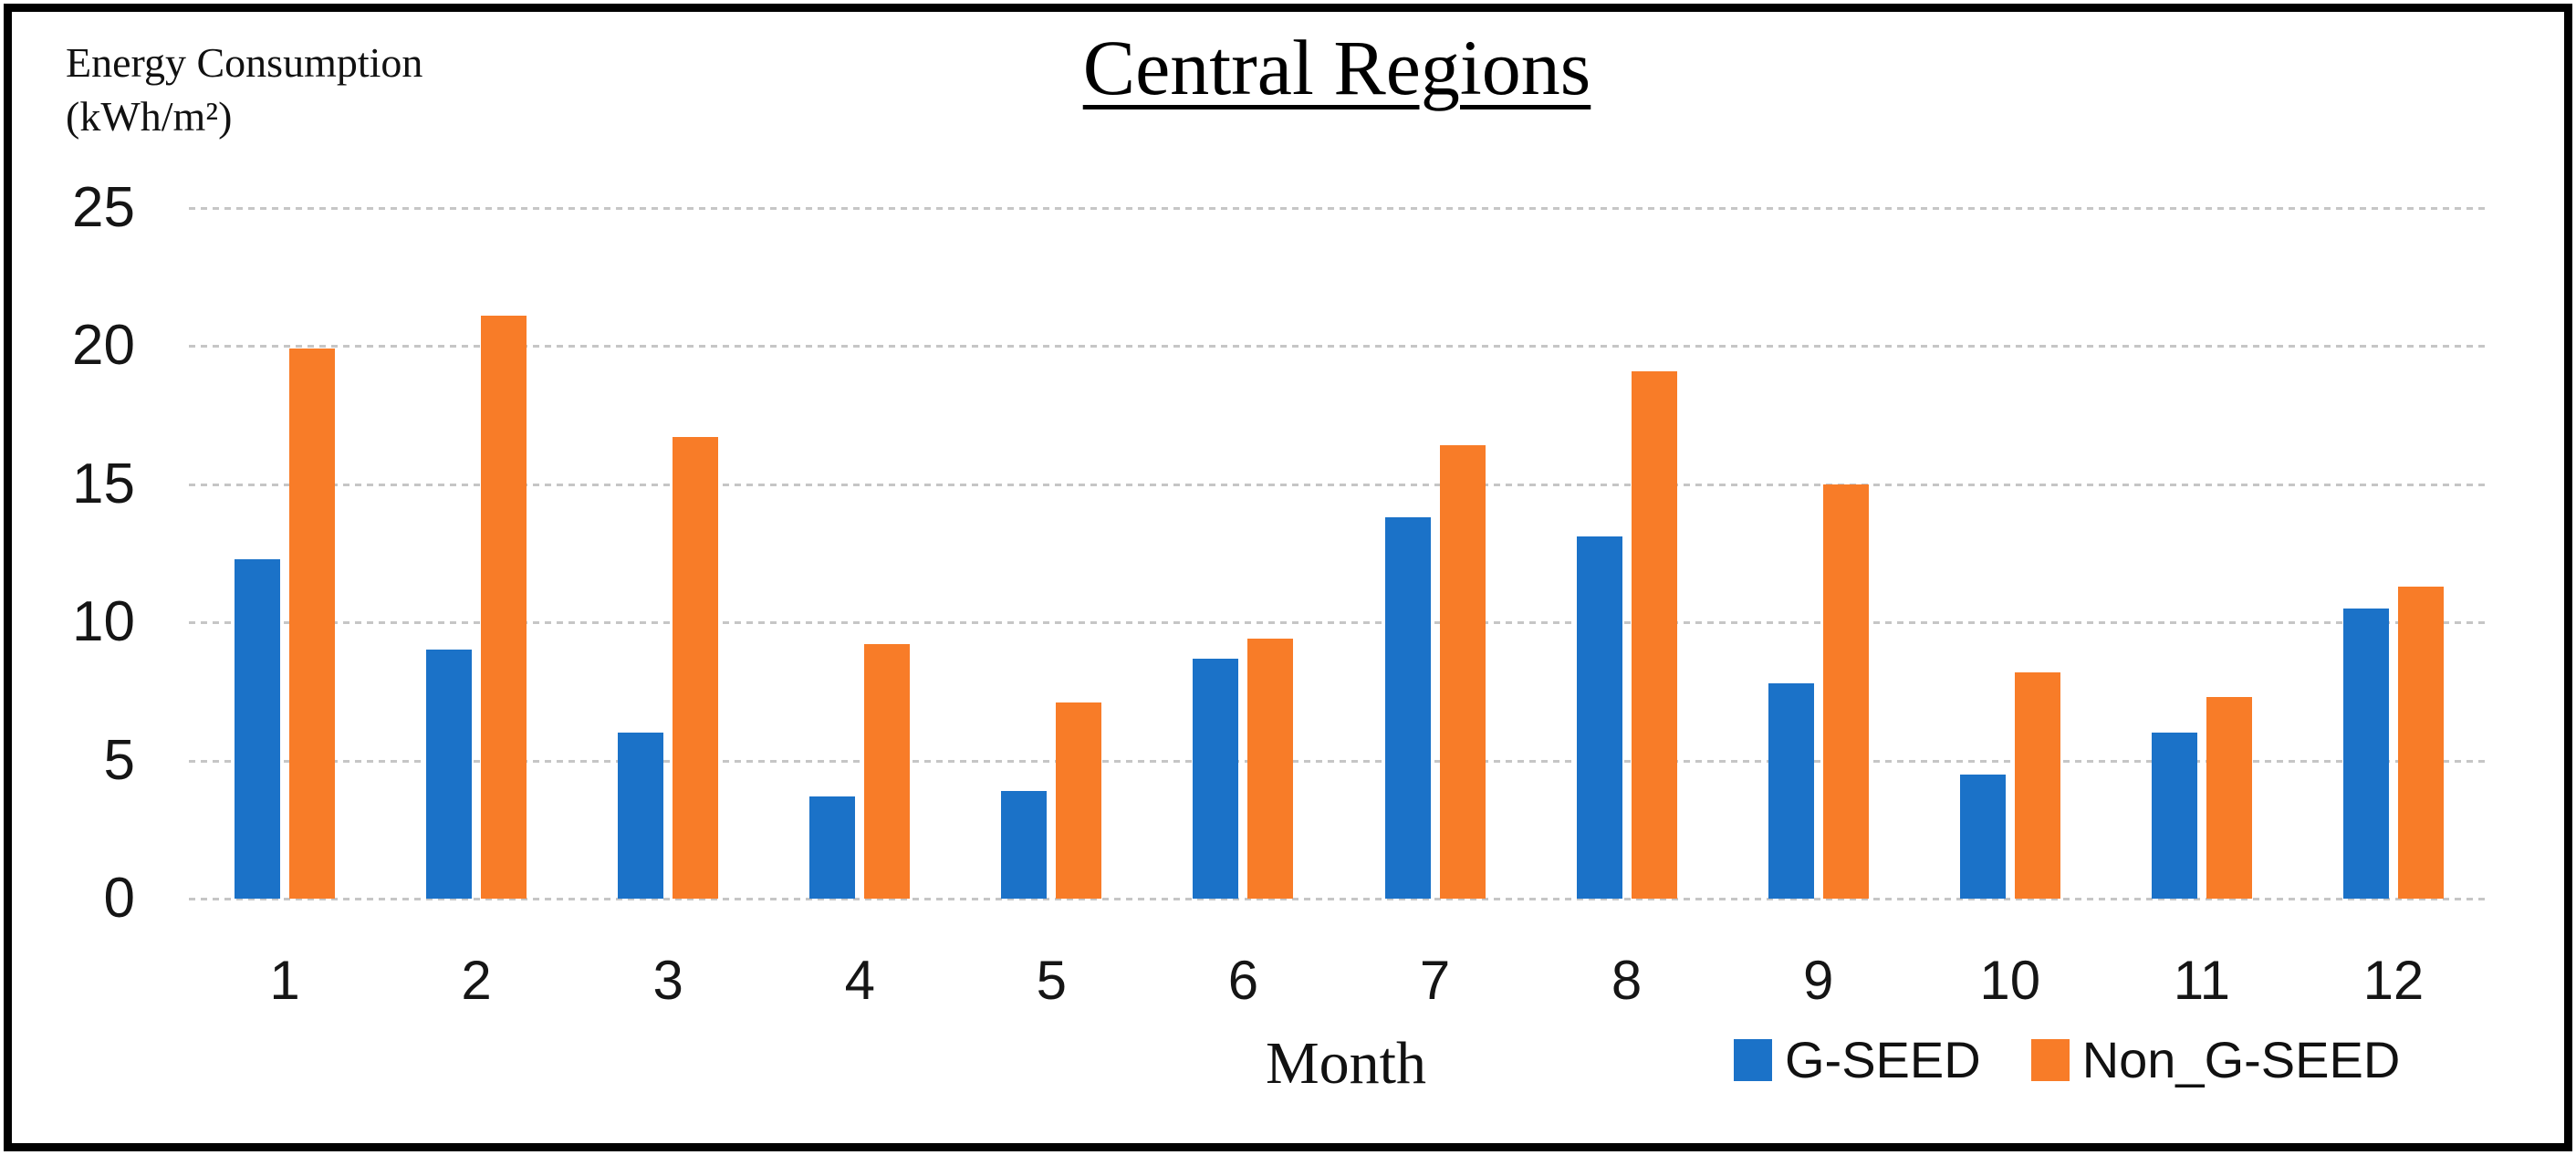  Describe the element at coordinates (1336, 67) in the screenshot. I see `chart-title: Central Regions` at that location.